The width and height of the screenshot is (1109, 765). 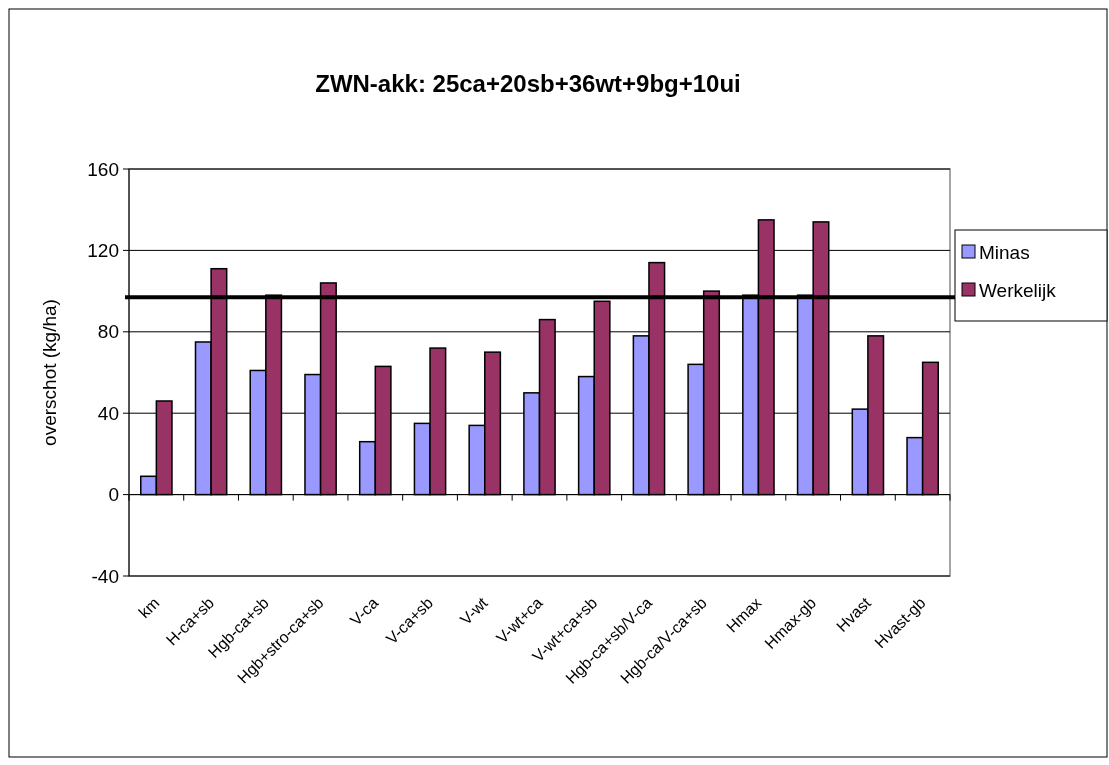 I want to click on legend-label: Minas, so click(x=1004, y=252).